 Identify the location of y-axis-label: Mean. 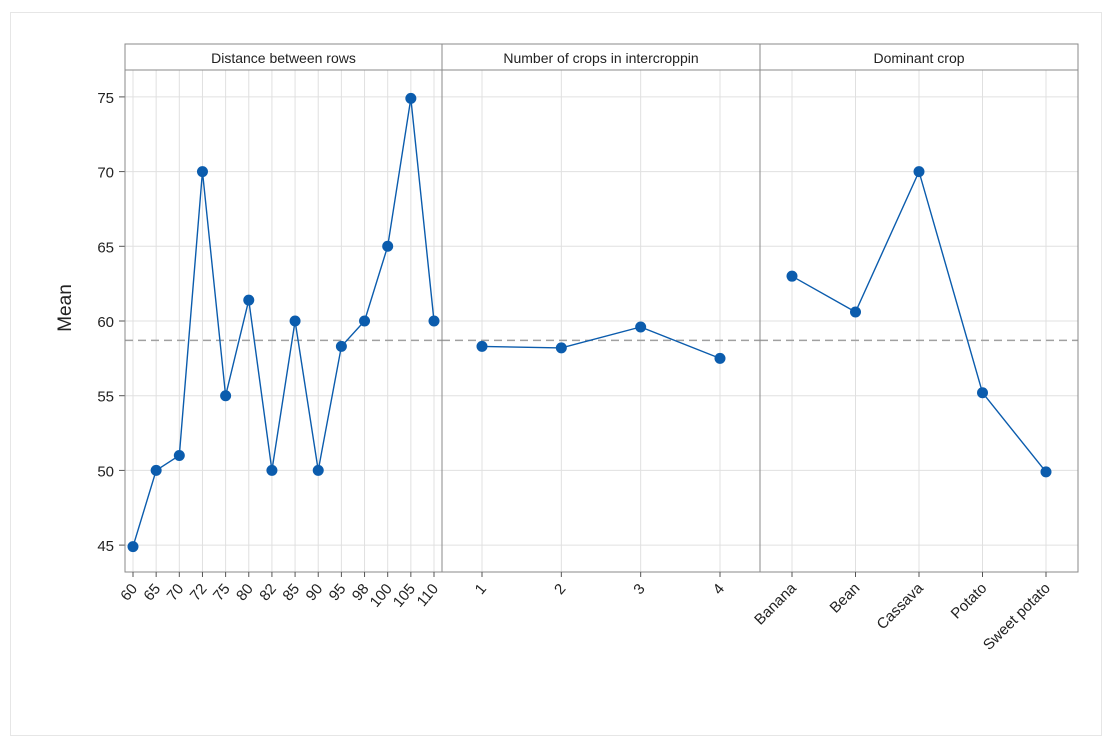
(65, 308).